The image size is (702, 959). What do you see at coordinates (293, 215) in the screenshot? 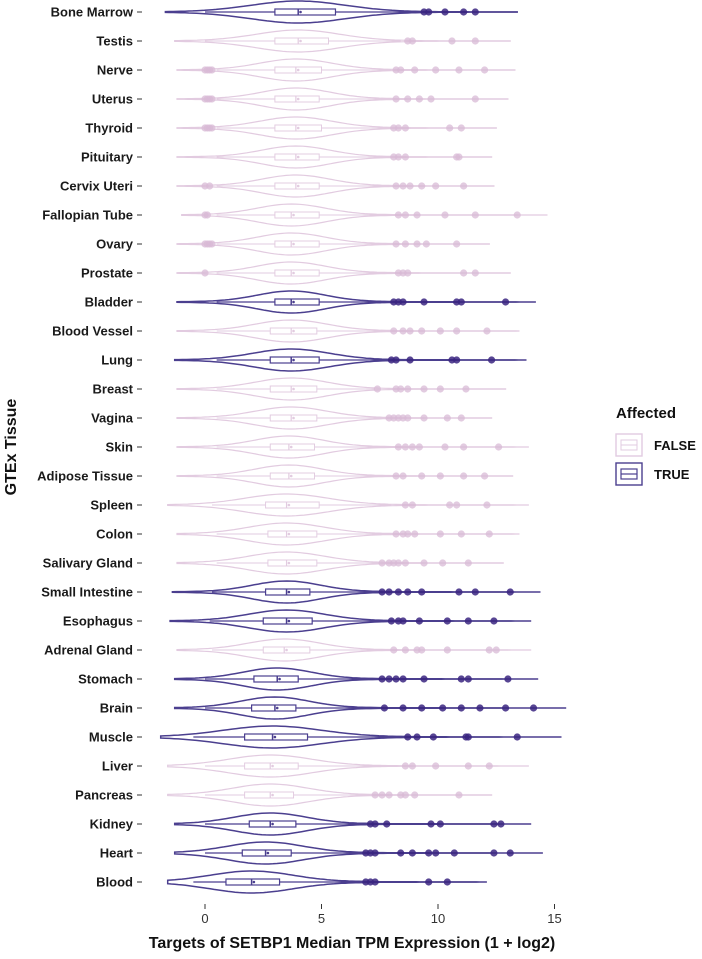
I see `mean-fallopian-tube` at bounding box center [293, 215].